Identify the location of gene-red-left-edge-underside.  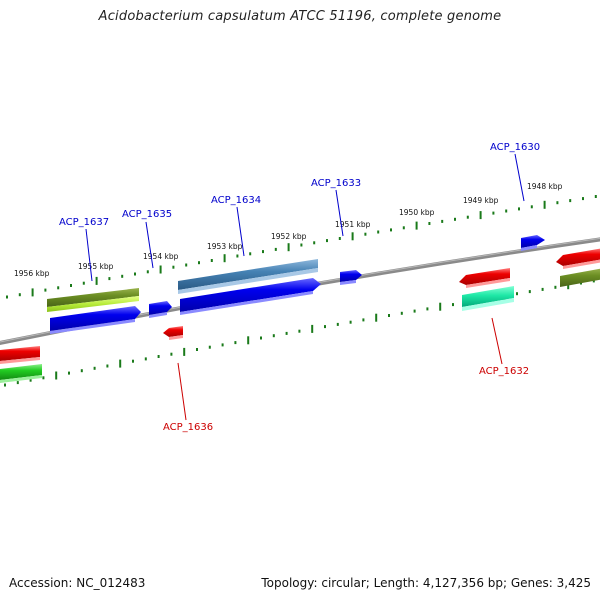
(20, 360).